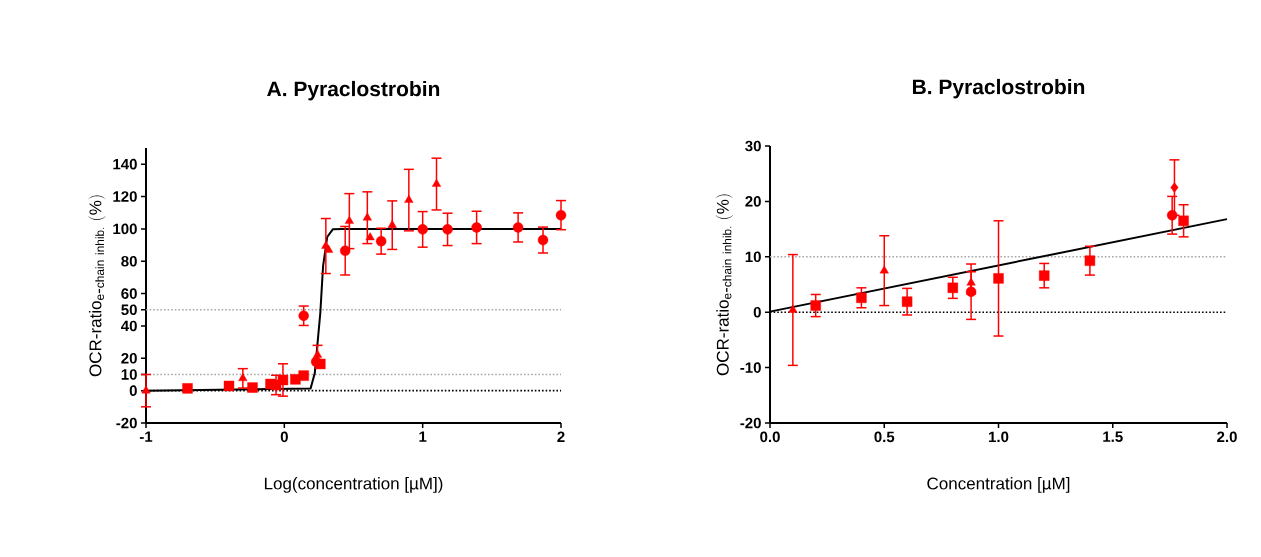  I want to click on y-tick-label: 60, so click(129, 293).